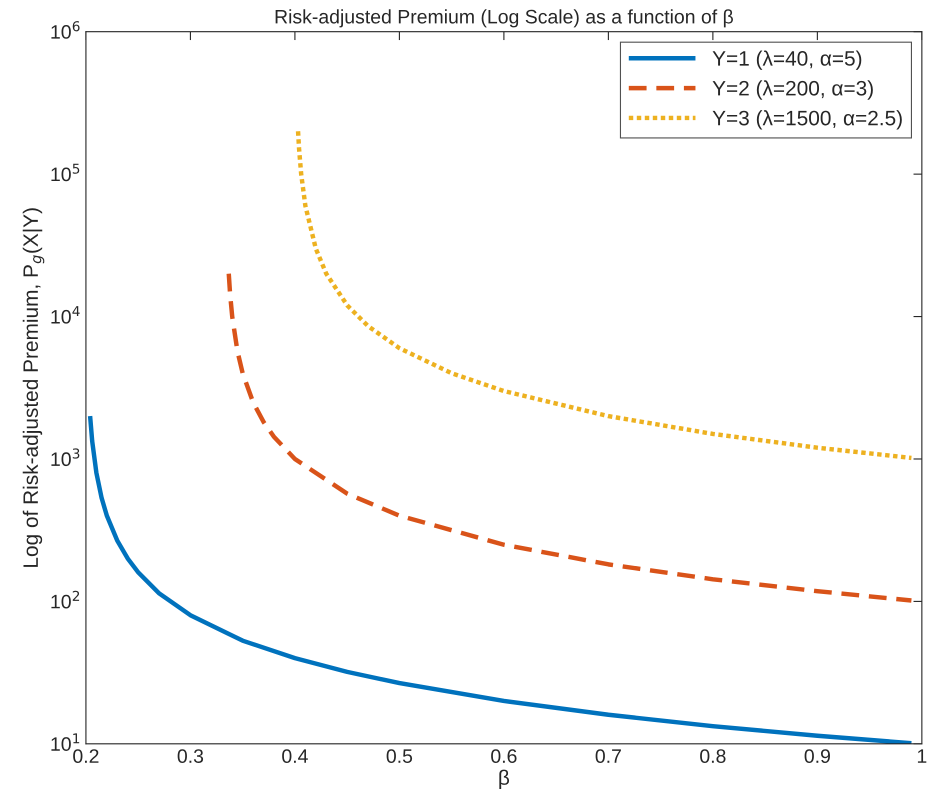 The width and height of the screenshot is (934, 793). Describe the element at coordinates (807, 120) in the screenshot. I see `legend-label: Y=3 (λ=1500, α=2.5)` at that location.